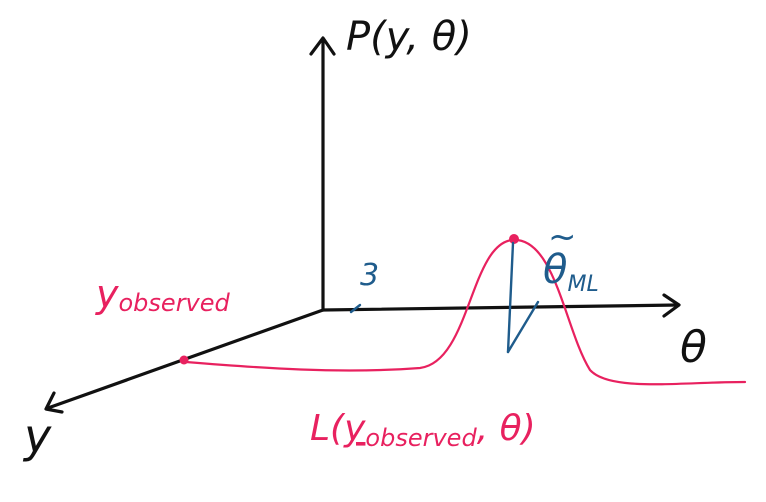 The width and height of the screenshot is (766, 502). I want to click on likelihood-prefix: L(, so click(328, 428).